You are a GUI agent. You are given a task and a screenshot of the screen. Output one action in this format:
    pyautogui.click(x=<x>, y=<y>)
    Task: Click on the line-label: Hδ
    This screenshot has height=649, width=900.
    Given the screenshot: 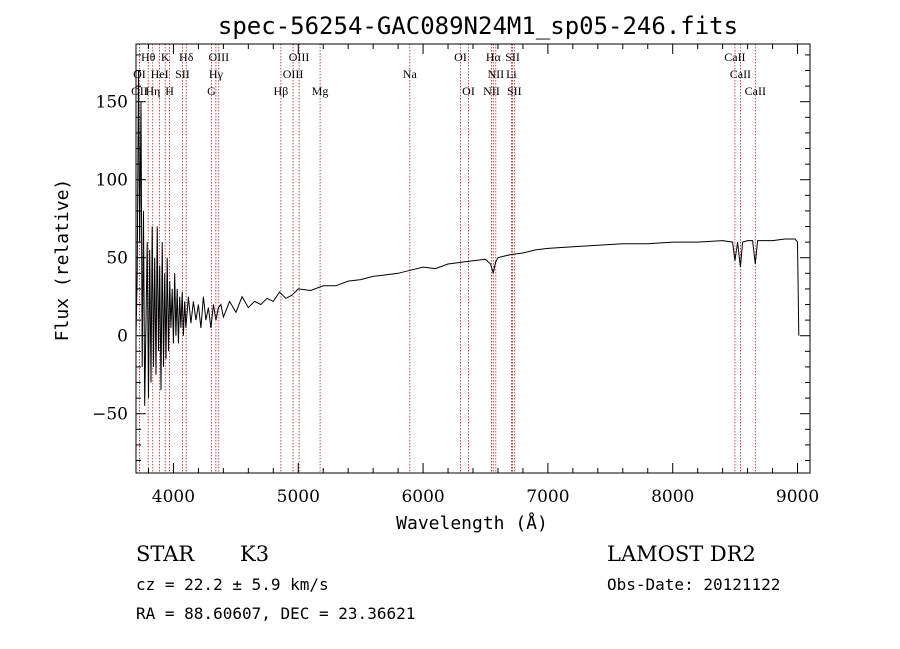 What is the action you would take?
    pyautogui.click(x=186, y=57)
    